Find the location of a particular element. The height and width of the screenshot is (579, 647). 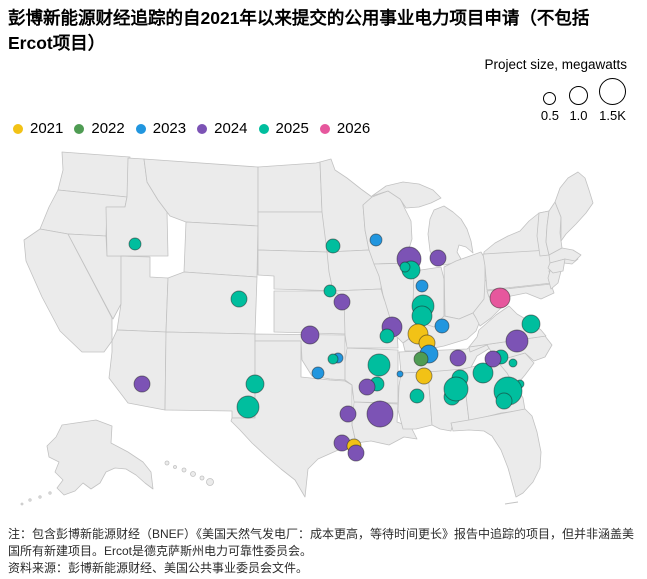

florida-keys is located at coordinates (511, 503).